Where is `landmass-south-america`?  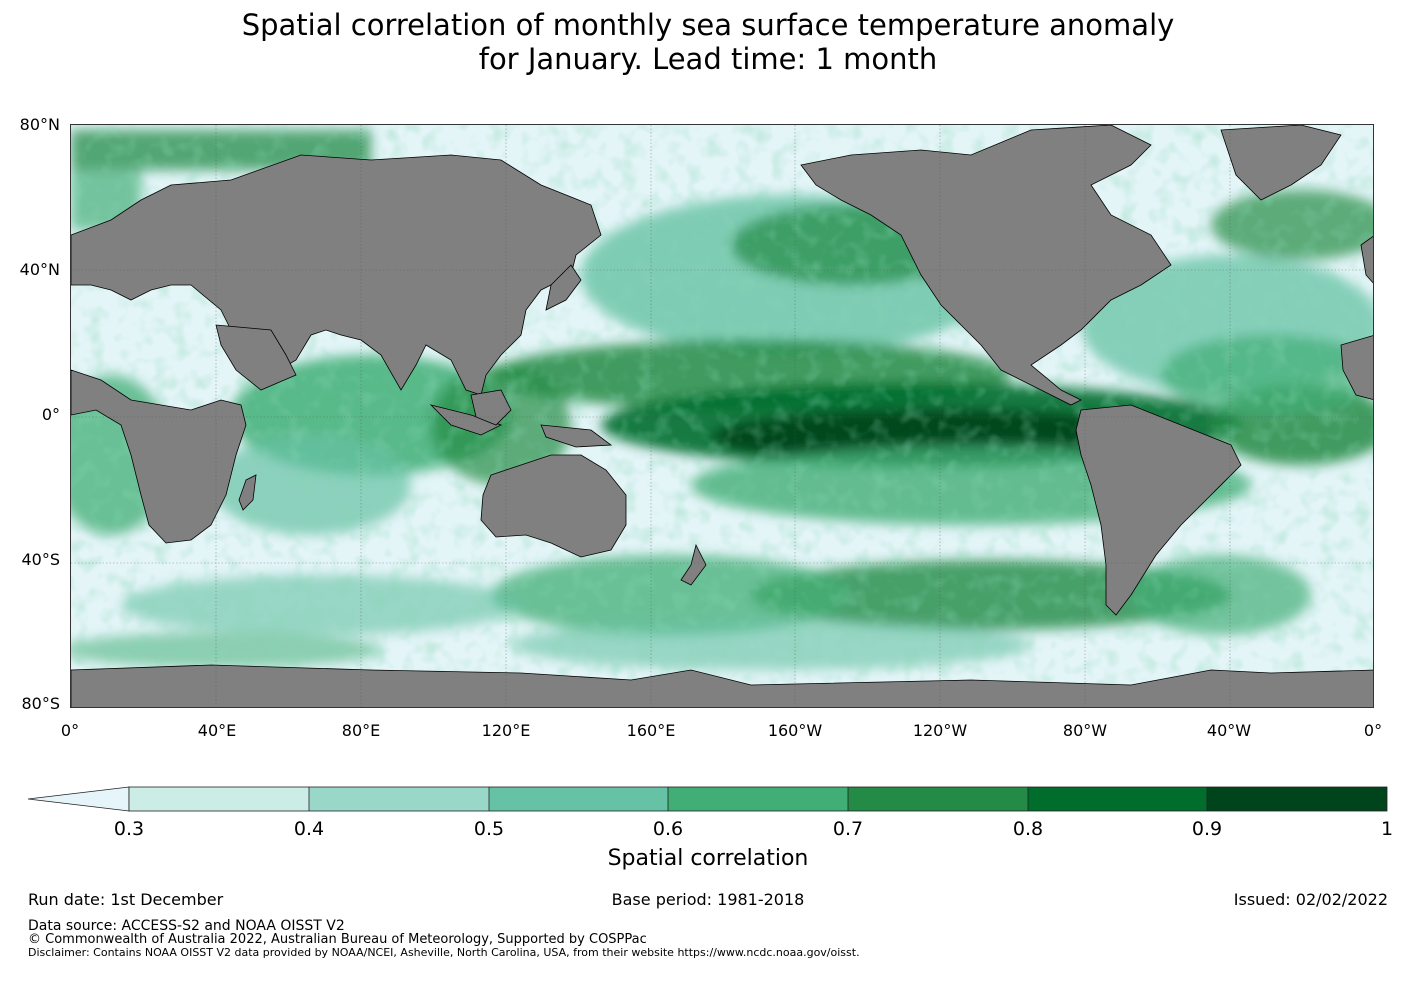
landmass-south-america is located at coordinates (1158, 510).